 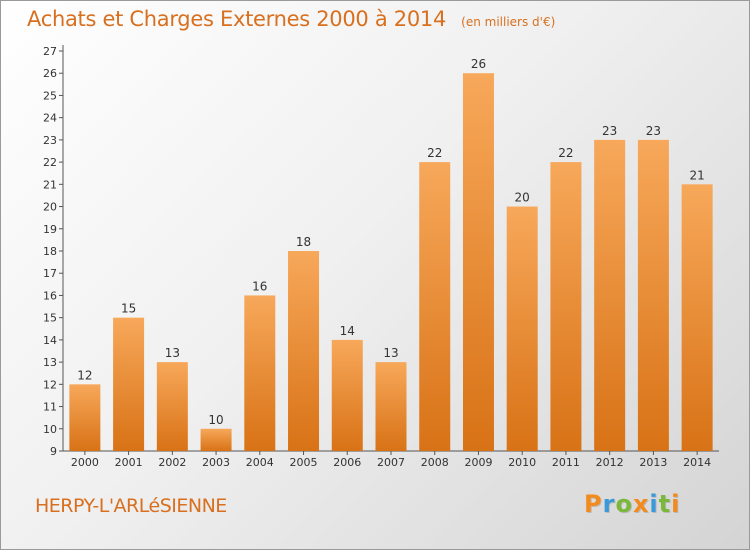 I want to click on x-tick-label: 2009, so click(x=478, y=462).